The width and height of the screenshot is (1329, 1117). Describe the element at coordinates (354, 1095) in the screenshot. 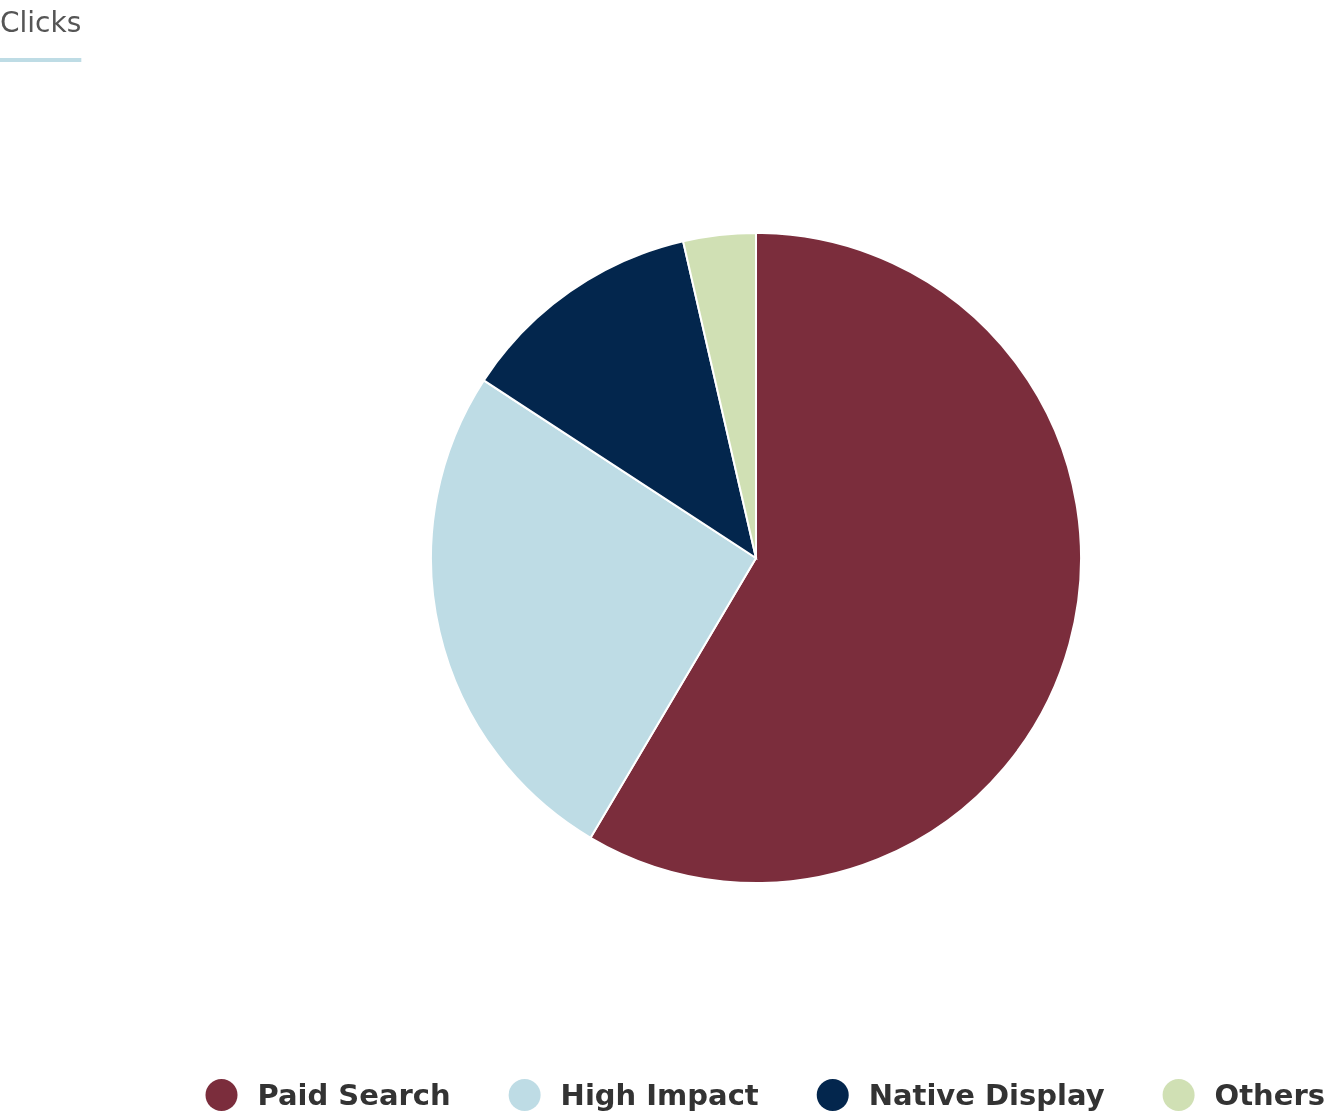

I see `legend-label: Paid Search` at that location.